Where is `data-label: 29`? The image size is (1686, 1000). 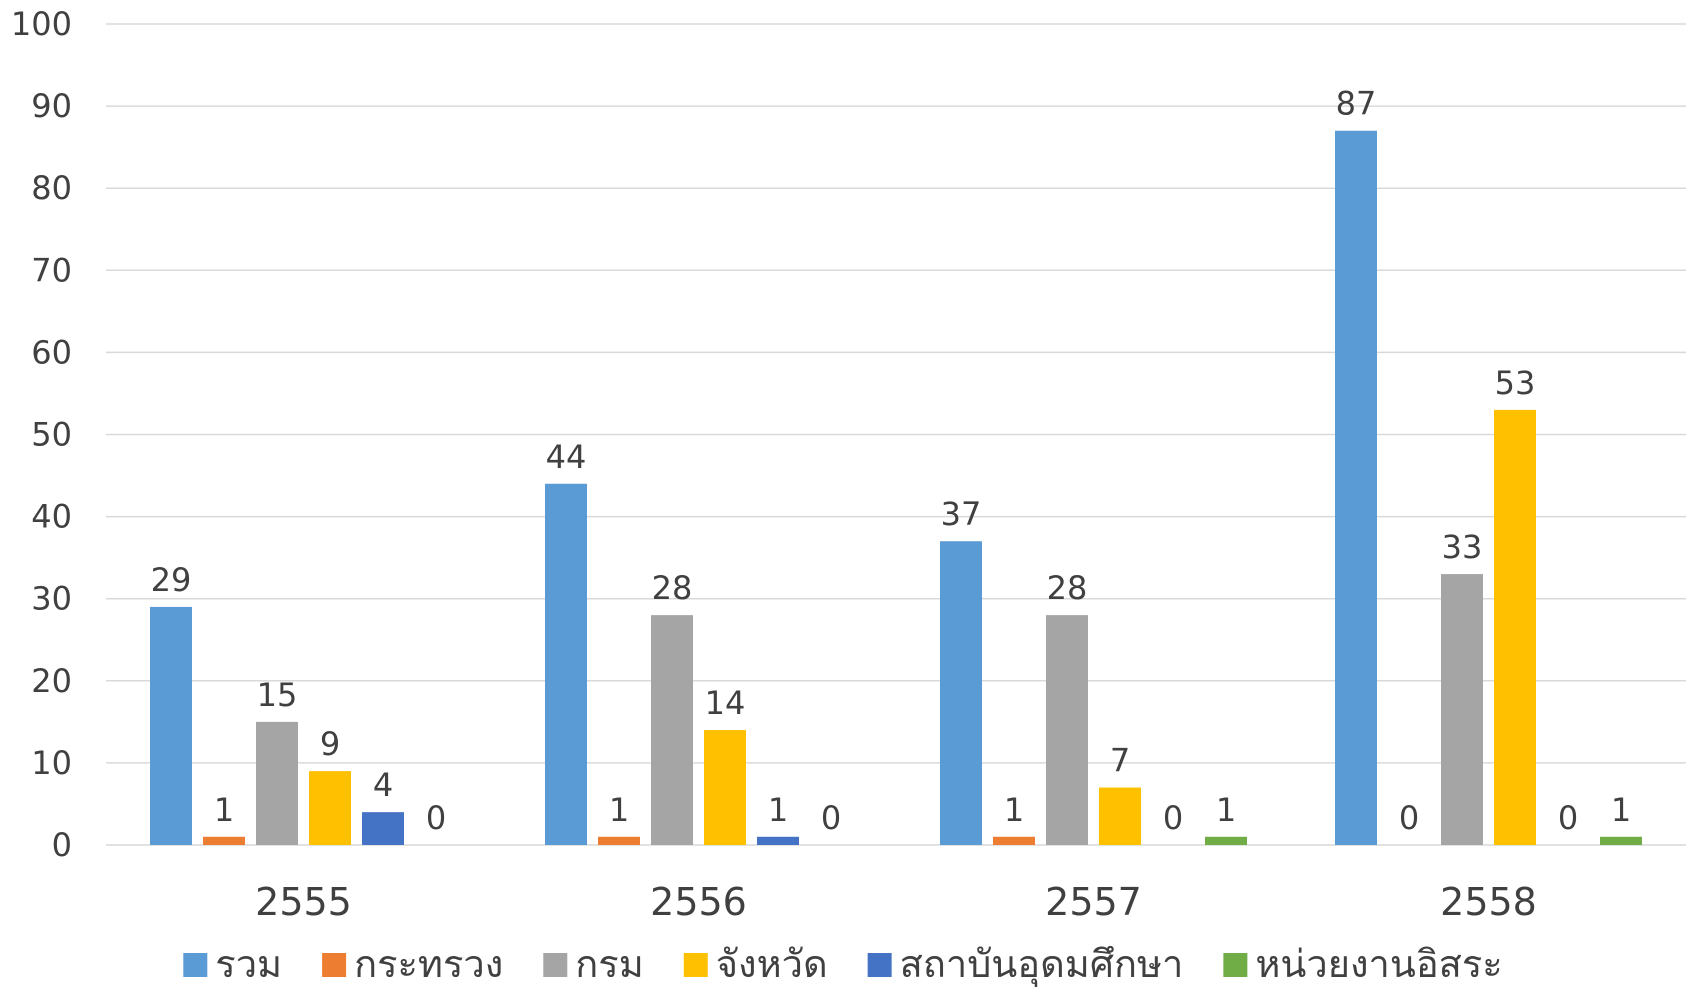 data-label: 29 is located at coordinates (171, 580).